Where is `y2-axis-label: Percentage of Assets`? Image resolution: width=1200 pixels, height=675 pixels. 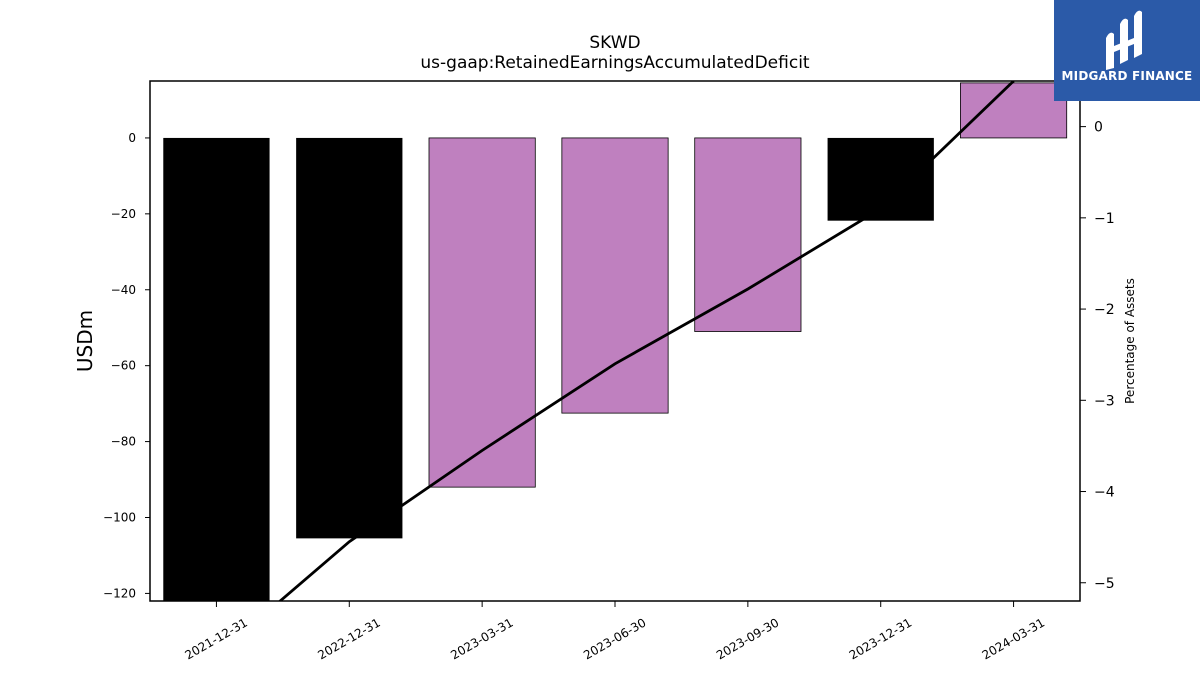
y2-axis-label: Percentage of Assets is located at coordinates (1130, 341).